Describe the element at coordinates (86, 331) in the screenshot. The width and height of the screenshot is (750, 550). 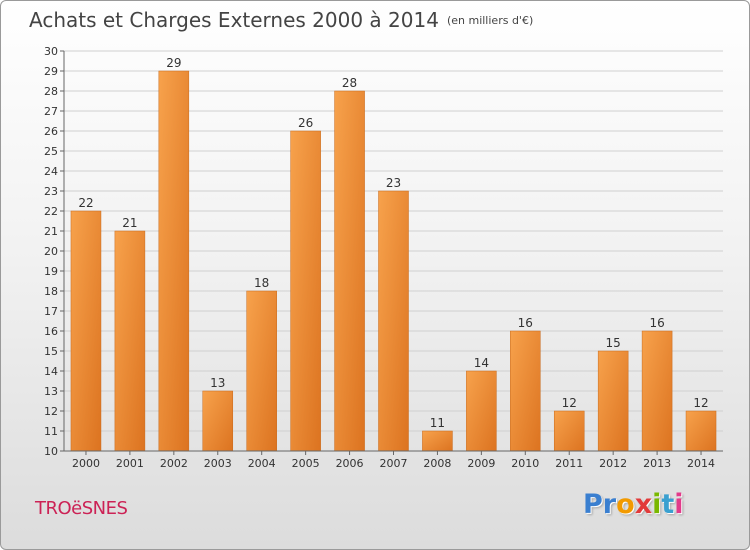
I see `bar-2000` at that location.